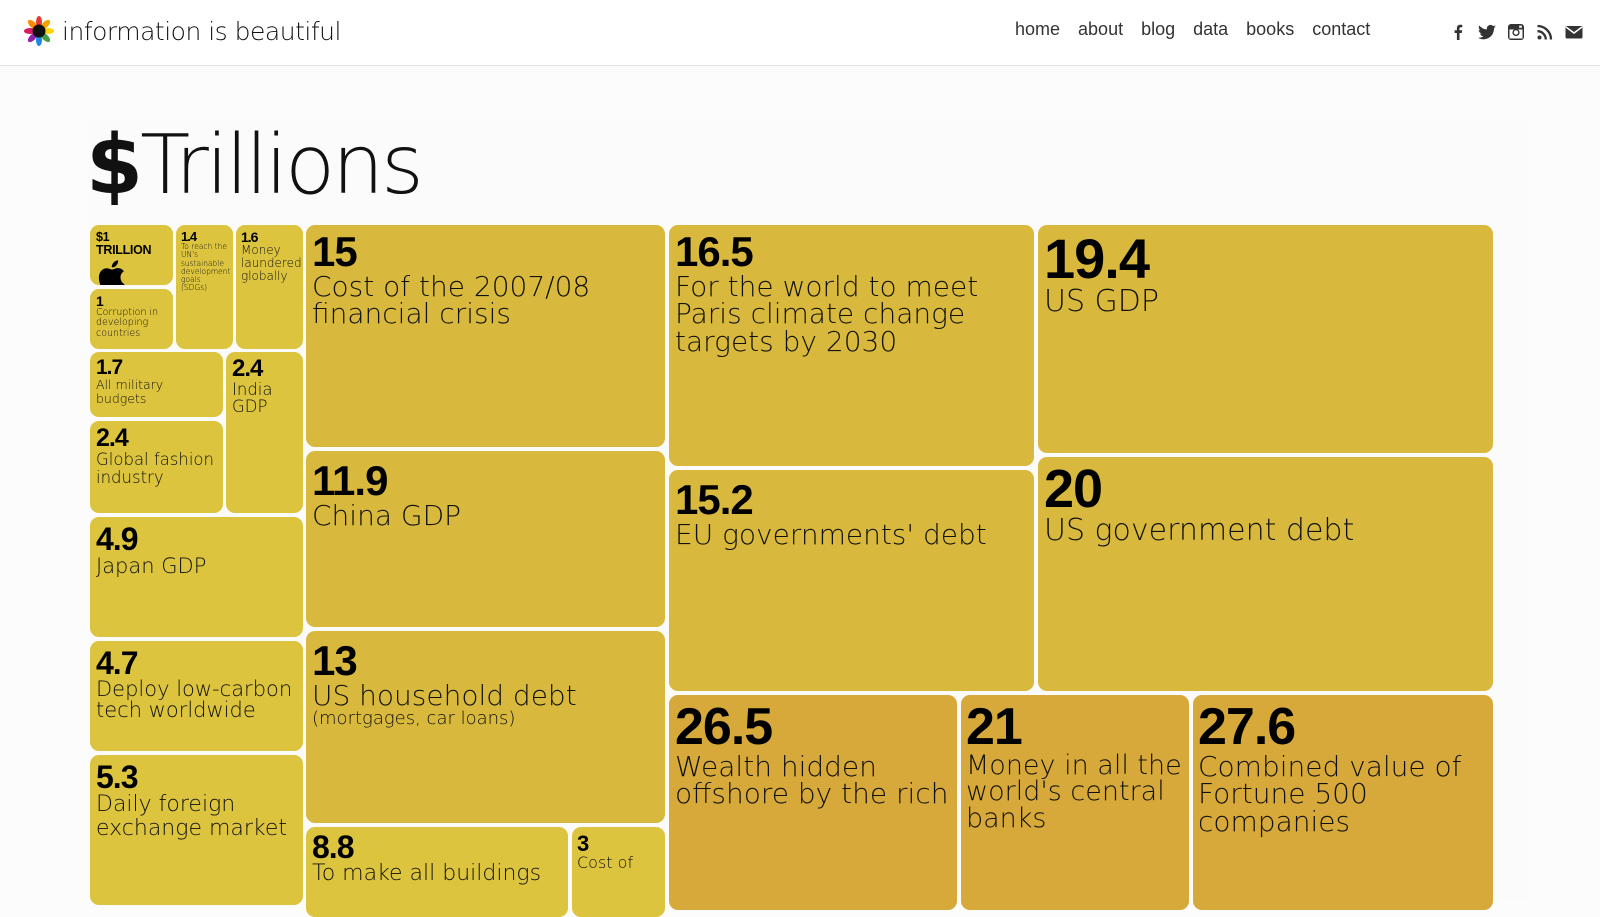 The width and height of the screenshot is (1600, 917). What do you see at coordinates (714, 251) in the screenshot?
I see `tile-value: 16.5` at bounding box center [714, 251].